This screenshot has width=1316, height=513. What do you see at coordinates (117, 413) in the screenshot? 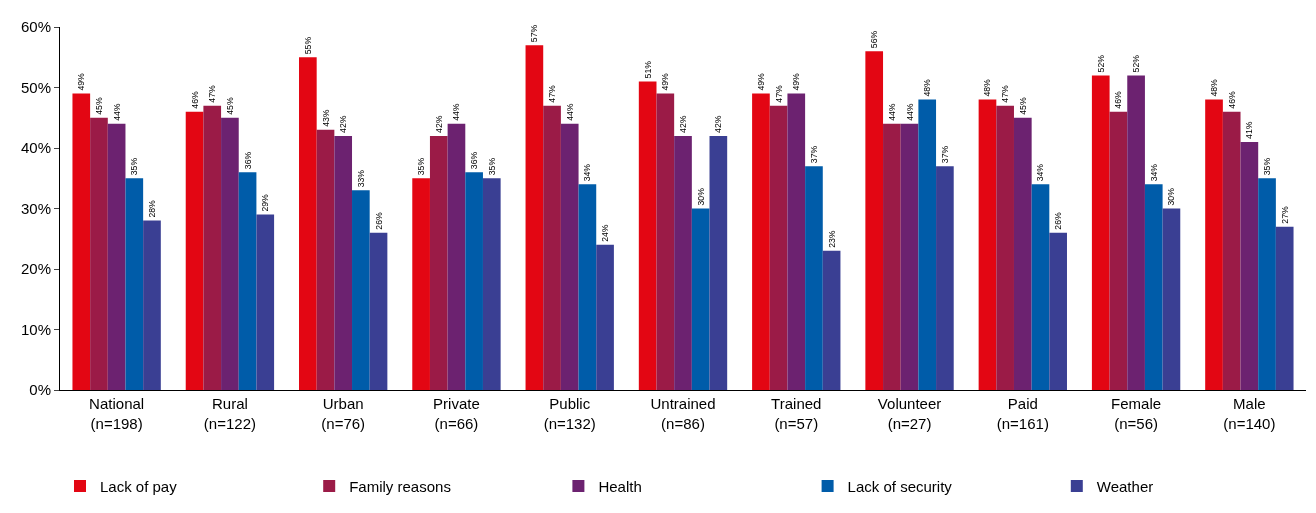
I see `x-tick-label: National (n=198)` at bounding box center [117, 413].